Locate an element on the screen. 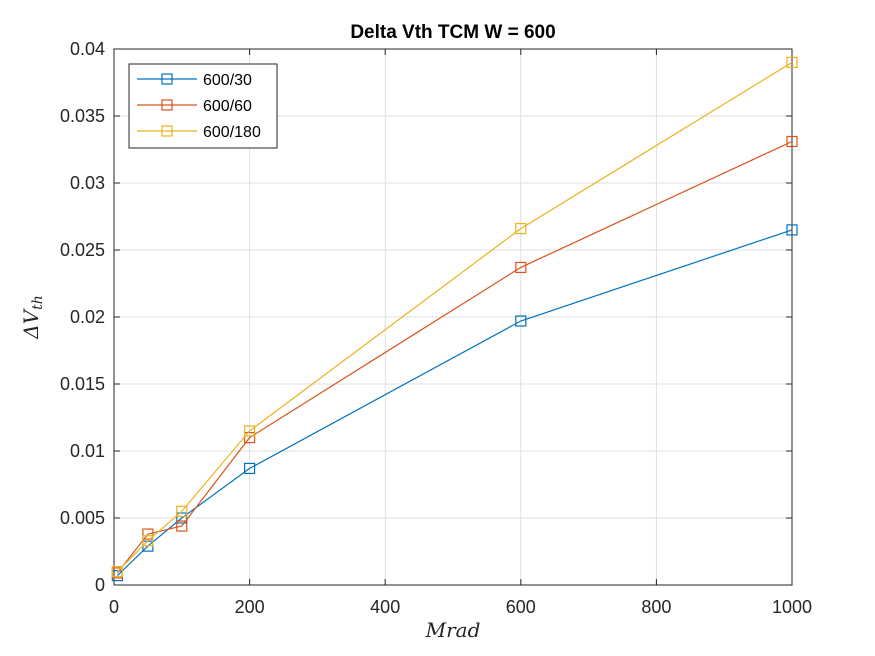 The image size is (875, 656). chart-title: Delta Vth TCM W = 600 is located at coordinates (452, 32).